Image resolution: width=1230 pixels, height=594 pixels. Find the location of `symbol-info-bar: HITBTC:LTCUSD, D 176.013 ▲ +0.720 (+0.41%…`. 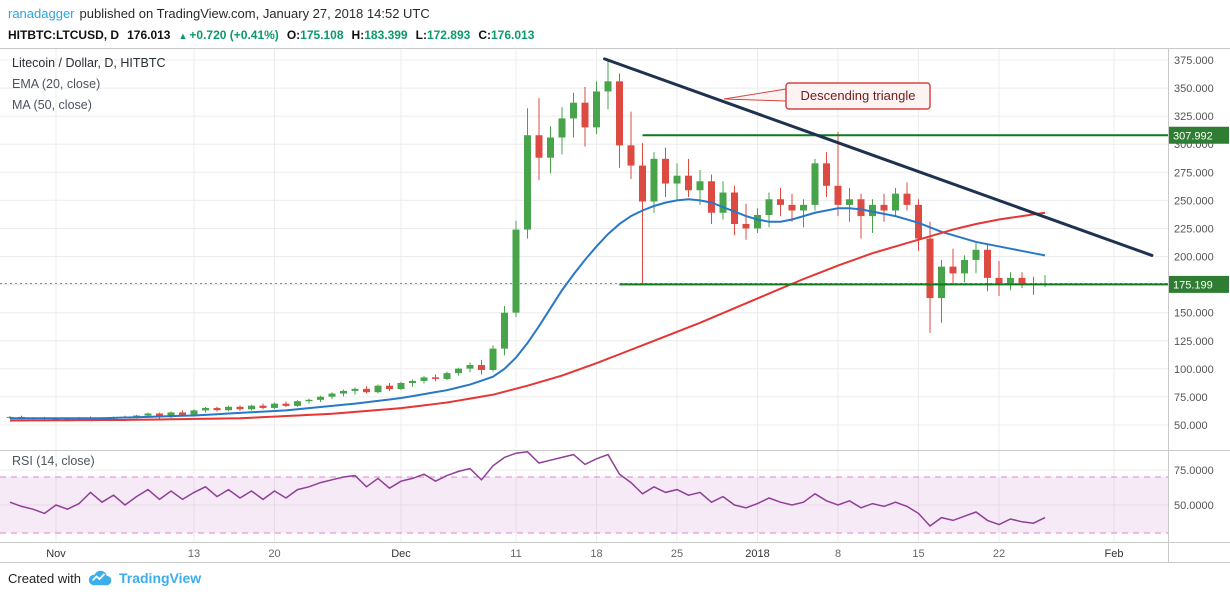

symbol-info-bar: HITBTC:LTCUSD, D 176.013 ▲ +0.720 (+0.41%… is located at coordinates (271, 35).